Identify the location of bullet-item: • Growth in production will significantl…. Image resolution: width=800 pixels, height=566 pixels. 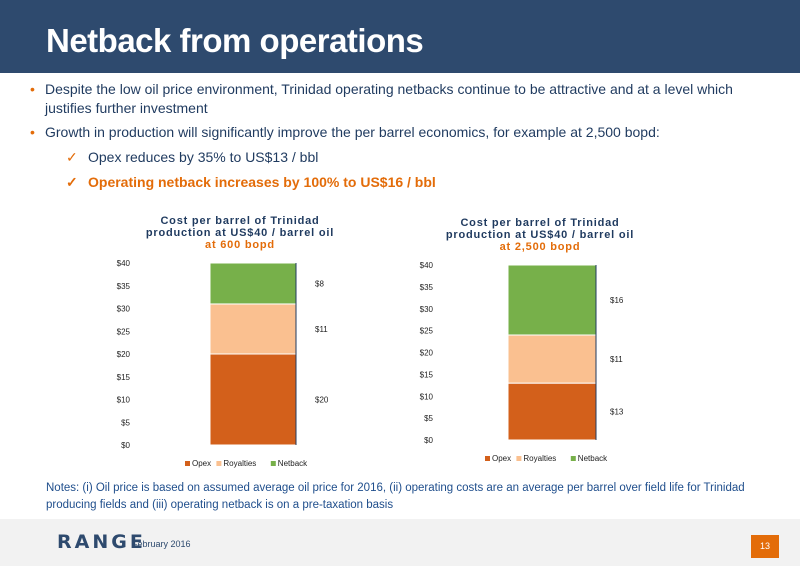
(400, 132).